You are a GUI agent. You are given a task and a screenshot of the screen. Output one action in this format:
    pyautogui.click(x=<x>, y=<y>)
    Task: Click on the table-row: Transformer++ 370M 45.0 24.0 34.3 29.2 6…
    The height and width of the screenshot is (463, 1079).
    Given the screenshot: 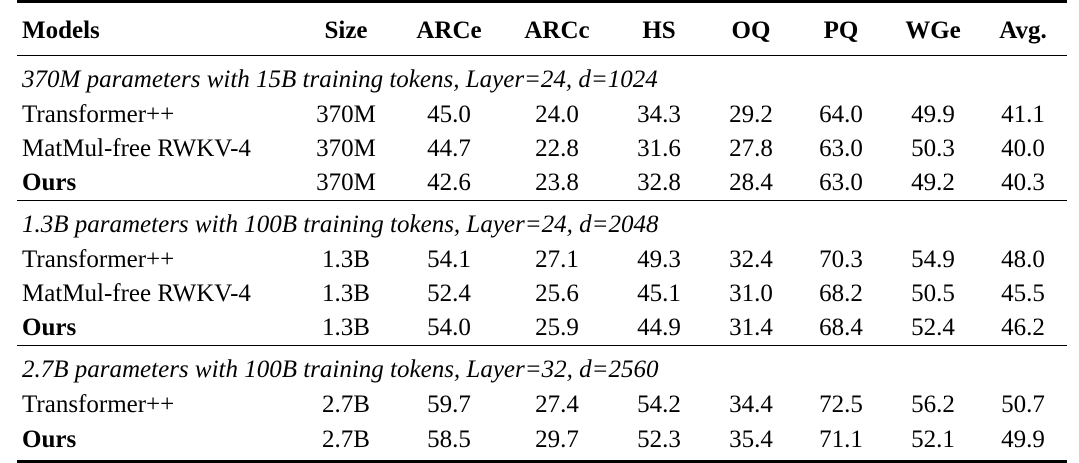 What is the action you would take?
    pyautogui.click(x=542, y=115)
    